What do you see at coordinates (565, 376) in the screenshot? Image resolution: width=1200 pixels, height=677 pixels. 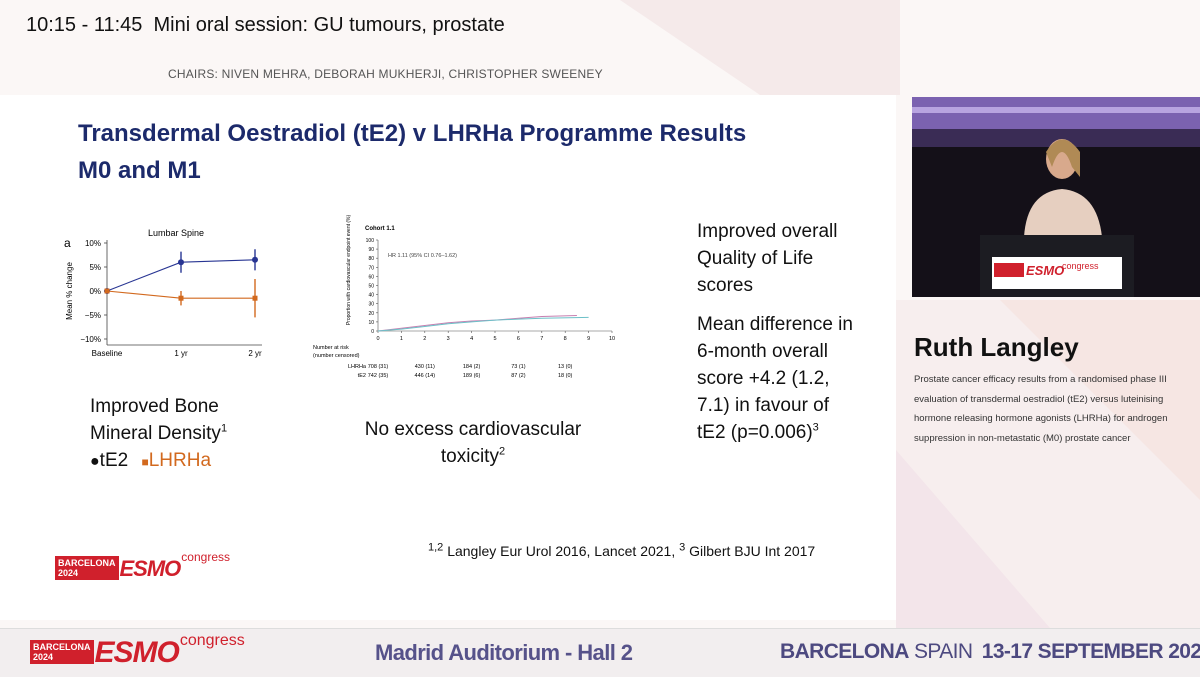 I see `risk-value: 18 (0)` at bounding box center [565, 376].